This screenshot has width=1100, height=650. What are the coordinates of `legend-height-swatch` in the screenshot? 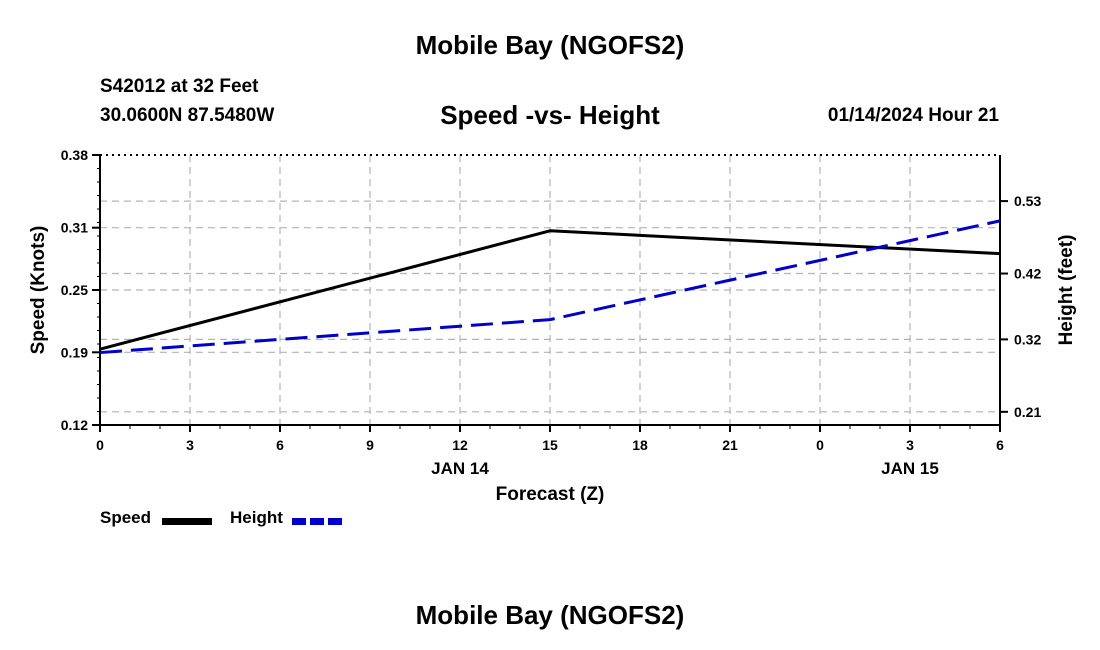 It's located at (317, 521).